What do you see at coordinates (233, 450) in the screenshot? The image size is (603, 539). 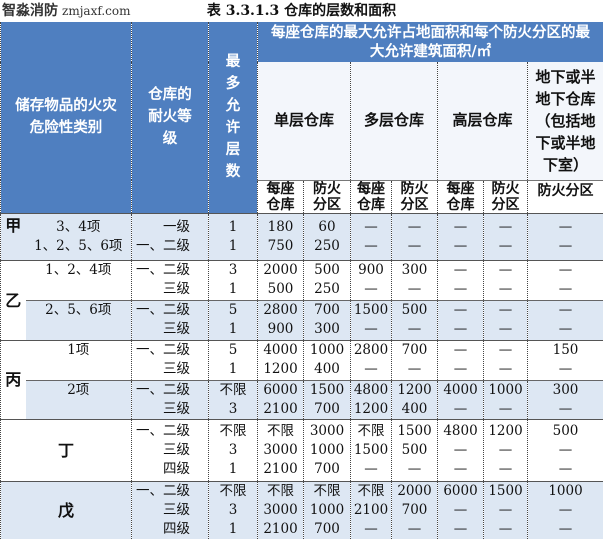 I see `max-floors-line: 3` at bounding box center [233, 450].